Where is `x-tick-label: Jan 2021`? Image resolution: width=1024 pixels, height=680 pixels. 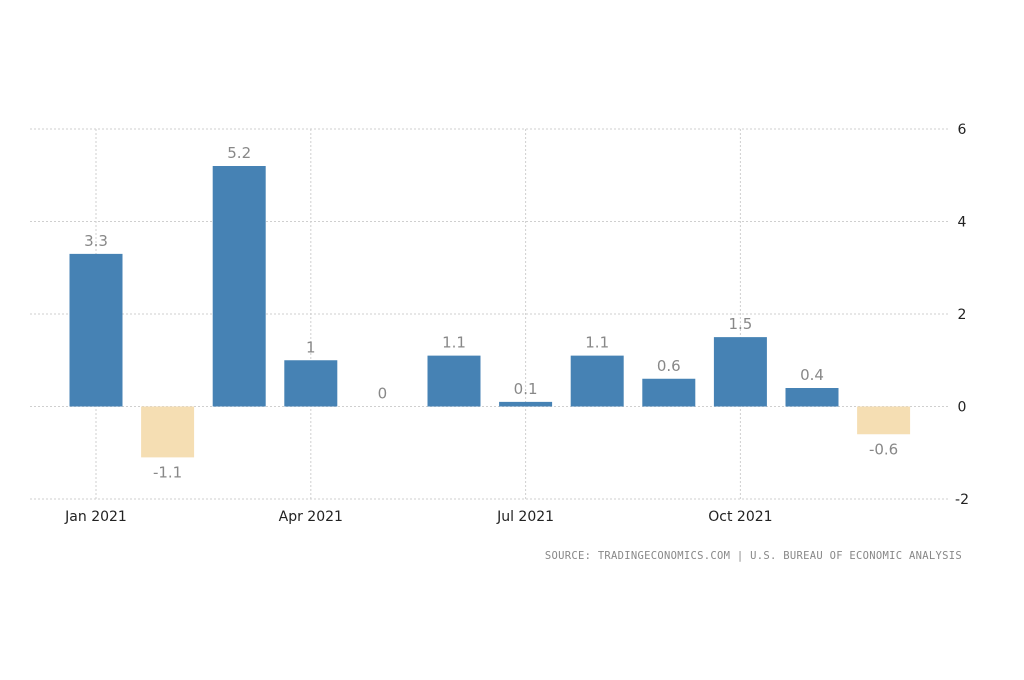
x-tick-label: Jan 2021 is located at coordinates (95, 517).